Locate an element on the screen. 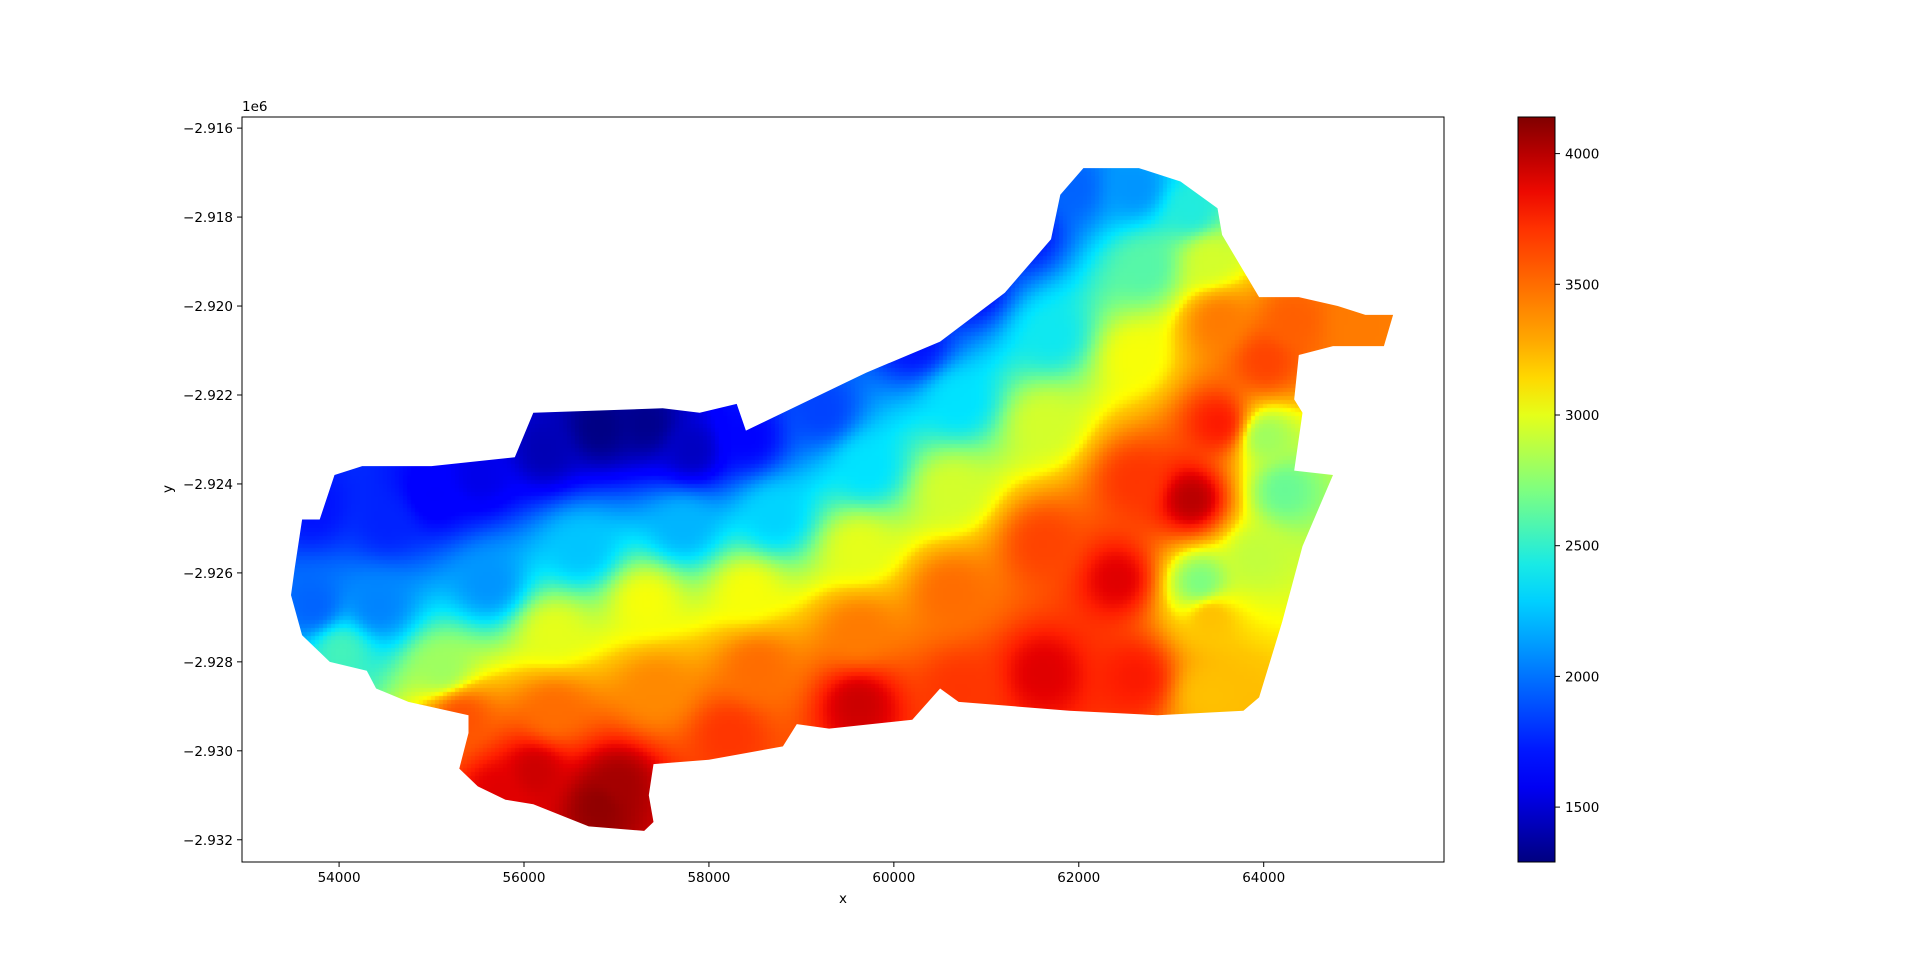 Image resolution: width=1920 pixels, height=961 pixels. y-tick-label: −2.922 is located at coordinates (208, 396).